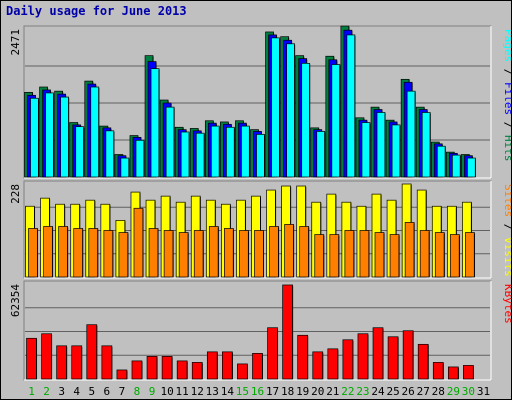 The image size is (512, 400). I want to click on day-label-16: 16, so click(257, 391).